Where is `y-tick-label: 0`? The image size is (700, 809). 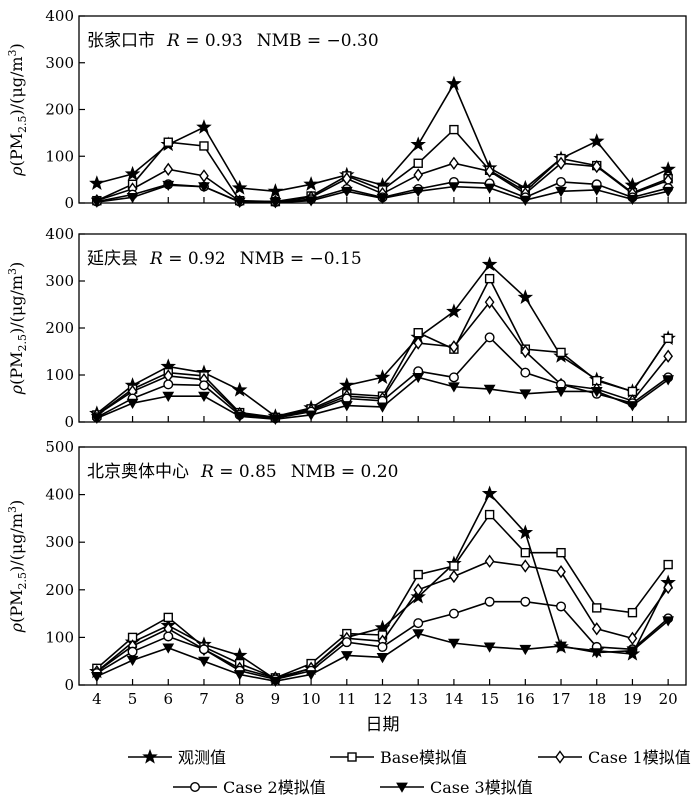
y-tick-label: 0 is located at coordinates (69, 685).